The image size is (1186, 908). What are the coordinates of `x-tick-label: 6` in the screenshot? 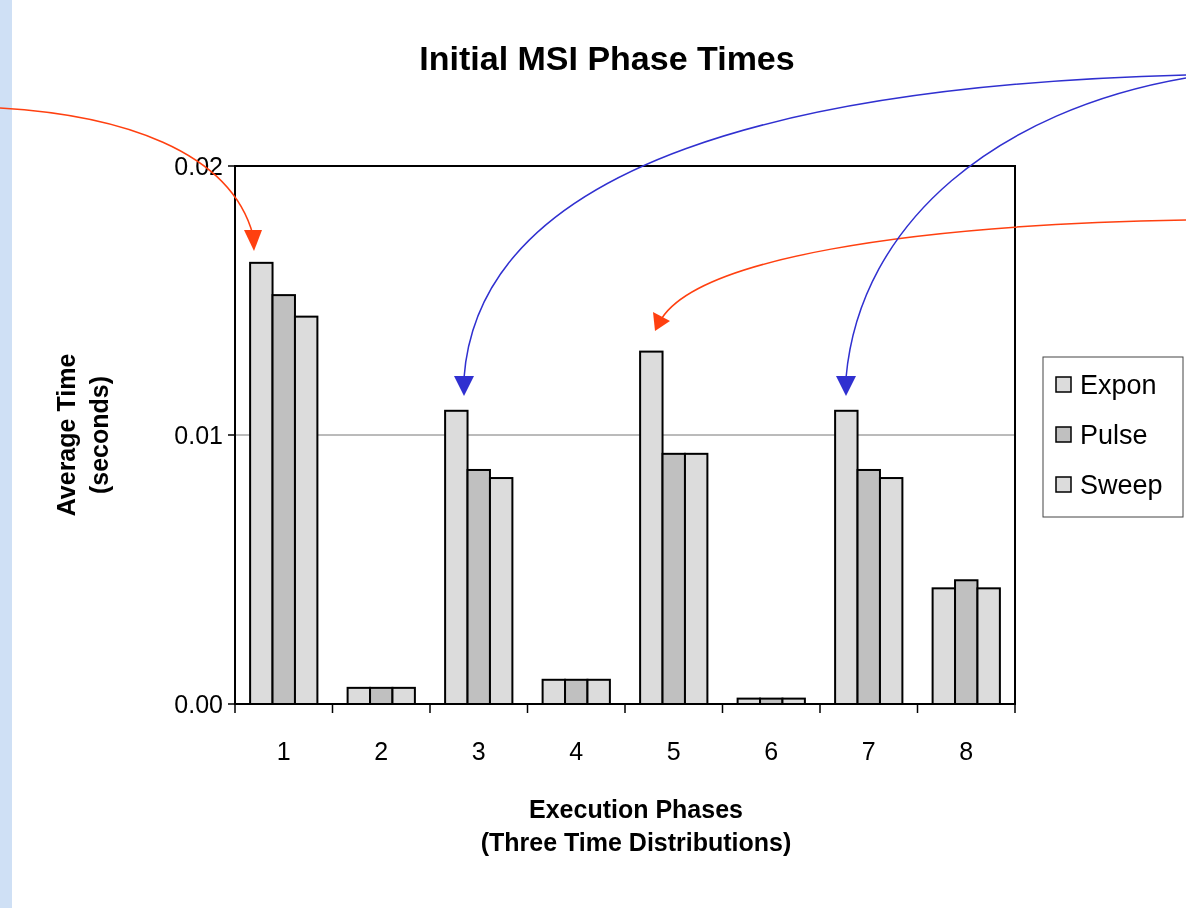 It's located at (771, 751).